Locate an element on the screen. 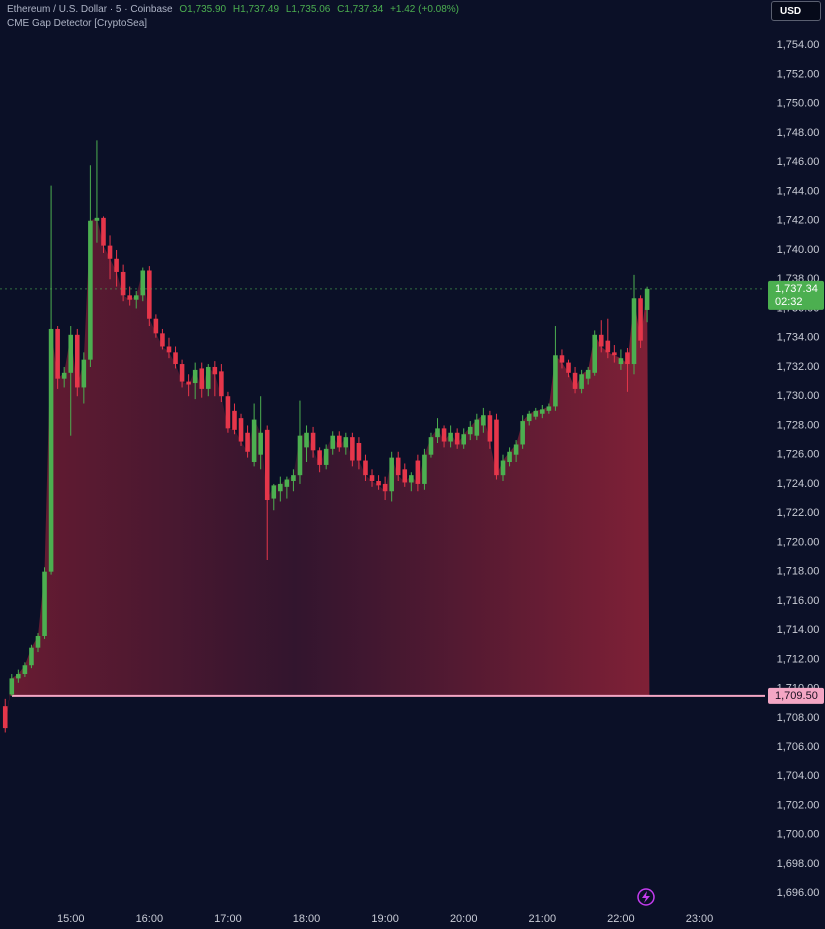 The image size is (825, 929). x-tick-label: 17:00 is located at coordinates (228, 919).